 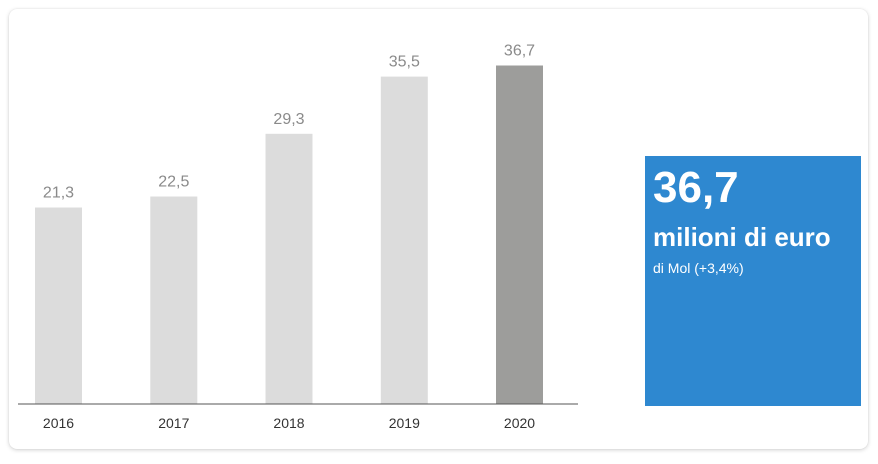 I want to click on bar-2019, so click(x=404, y=240).